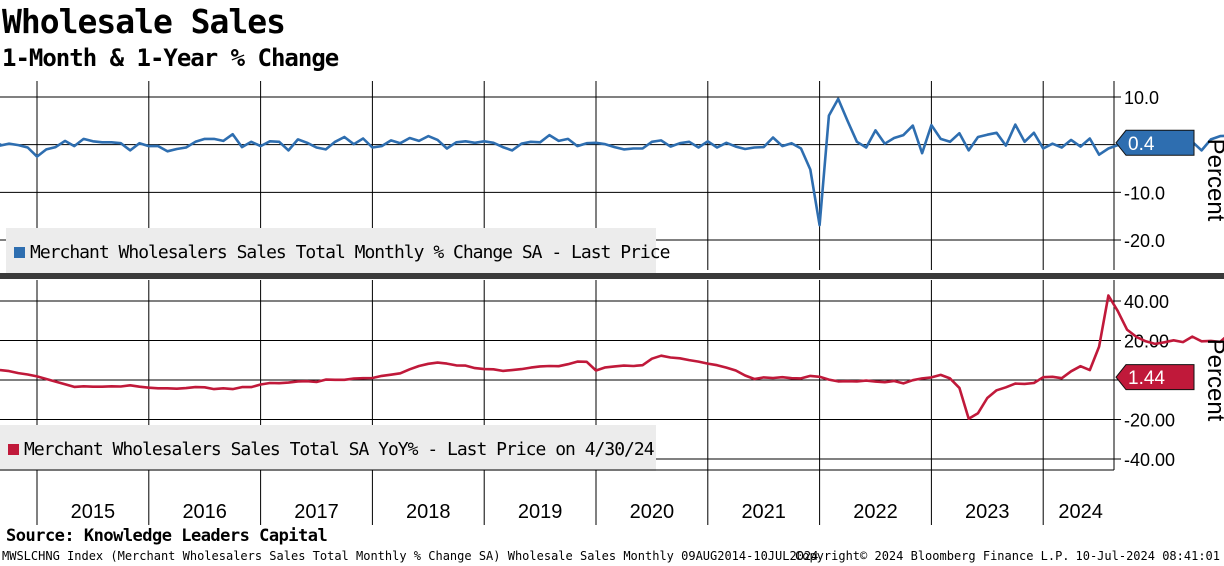 This screenshot has width=1224, height=566. I want to click on x-tick-label-2019: 2019, so click(540, 512).